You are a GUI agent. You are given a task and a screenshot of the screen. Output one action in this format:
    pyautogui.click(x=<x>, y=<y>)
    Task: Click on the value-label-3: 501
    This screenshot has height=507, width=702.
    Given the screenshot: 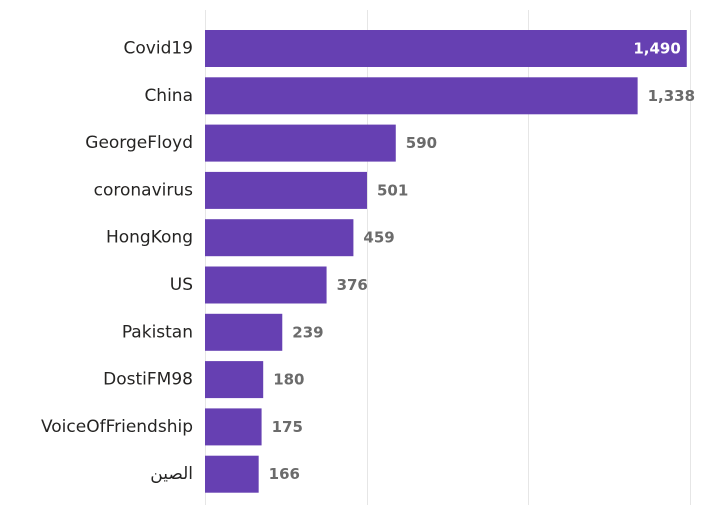 What is the action you would take?
    pyautogui.click(x=392, y=190)
    